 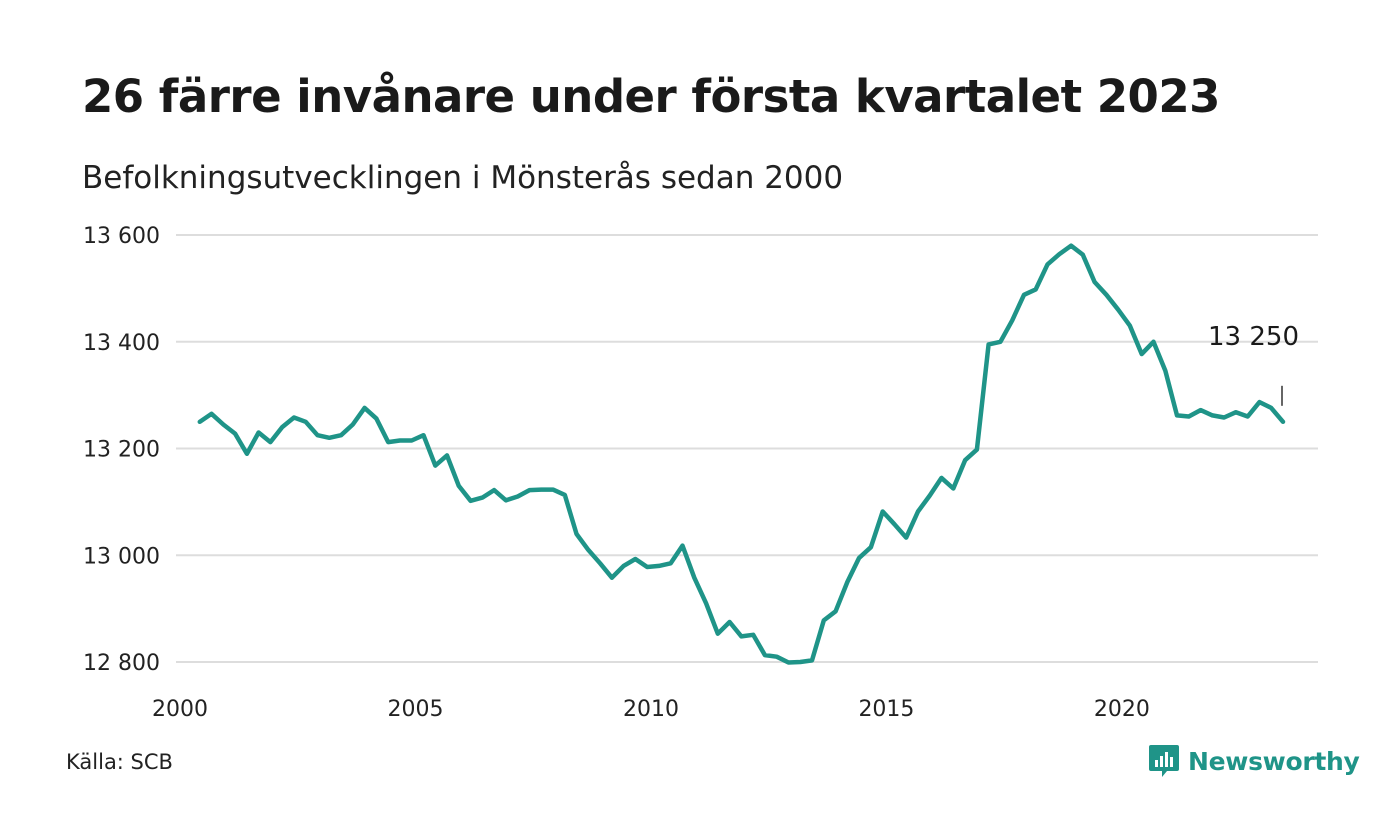 What do you see at coordinates (121, 556) in the screenshot?
I see `y-tick-label: 13 000` at bounding box center [121, 556].